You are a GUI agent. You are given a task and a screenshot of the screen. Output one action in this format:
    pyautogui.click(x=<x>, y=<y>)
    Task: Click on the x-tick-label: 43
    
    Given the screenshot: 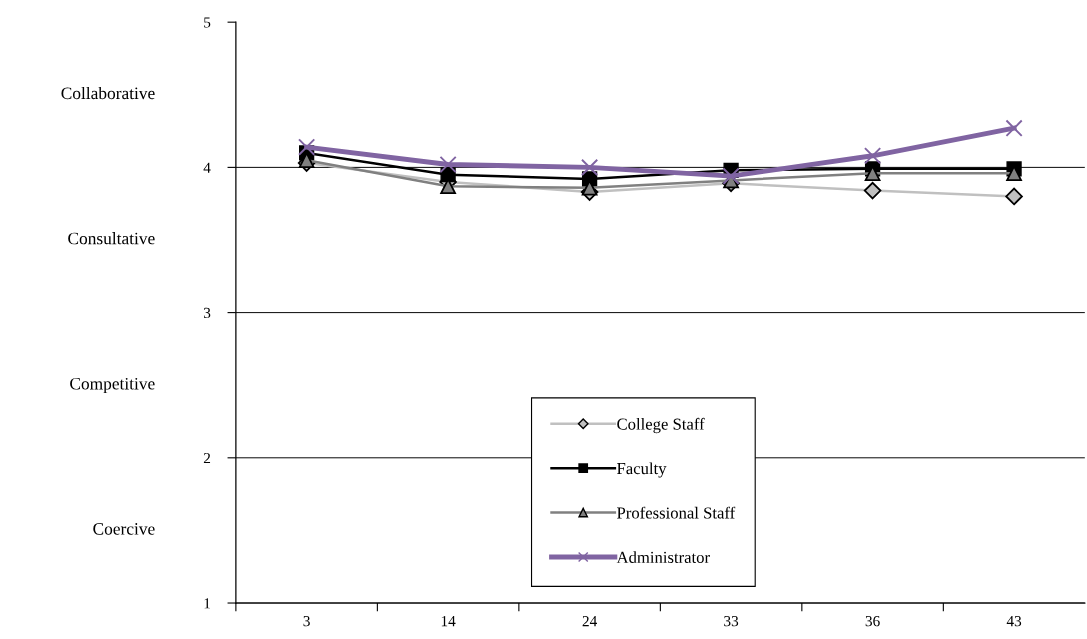 What is the action you would take?
    pyautogui.click(x=1014, y=621)
    